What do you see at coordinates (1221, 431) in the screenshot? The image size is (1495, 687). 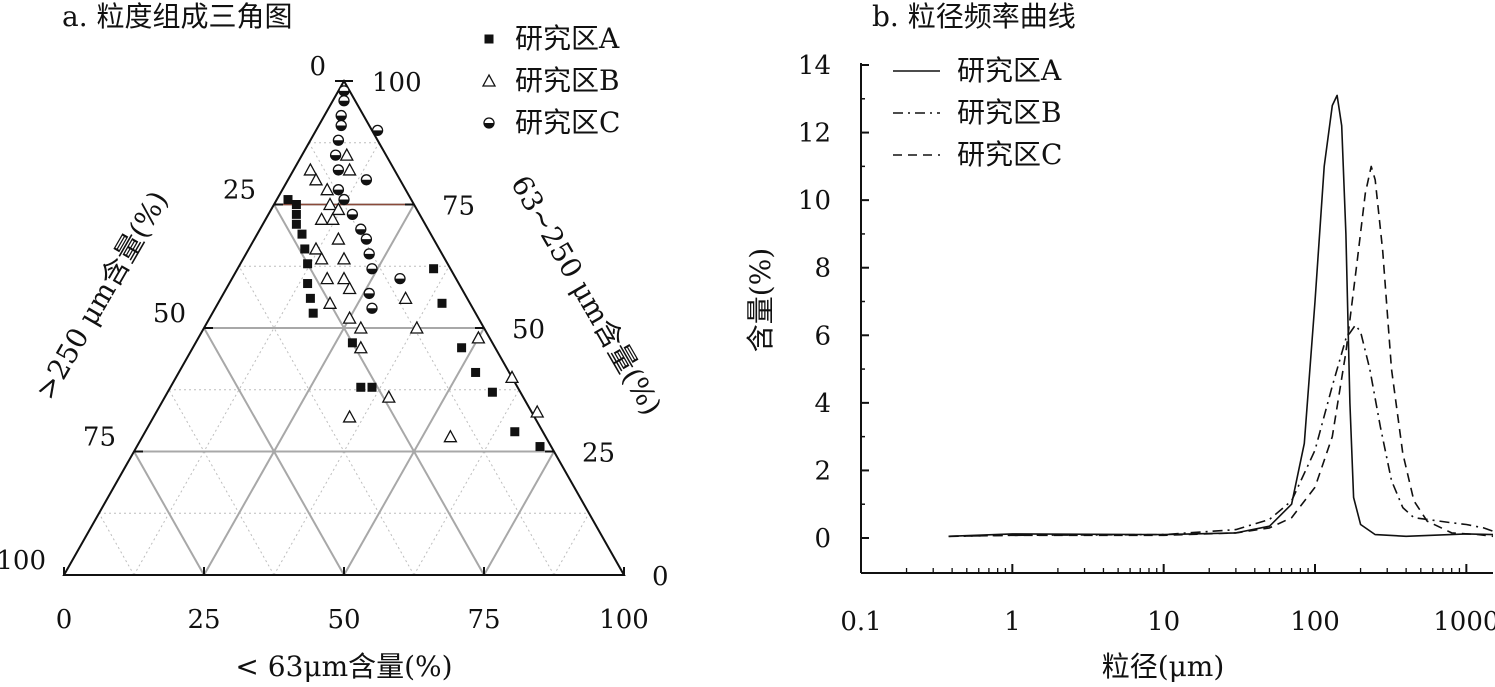 I see `series-line-研究区B` at bounding box center [1221, 431].